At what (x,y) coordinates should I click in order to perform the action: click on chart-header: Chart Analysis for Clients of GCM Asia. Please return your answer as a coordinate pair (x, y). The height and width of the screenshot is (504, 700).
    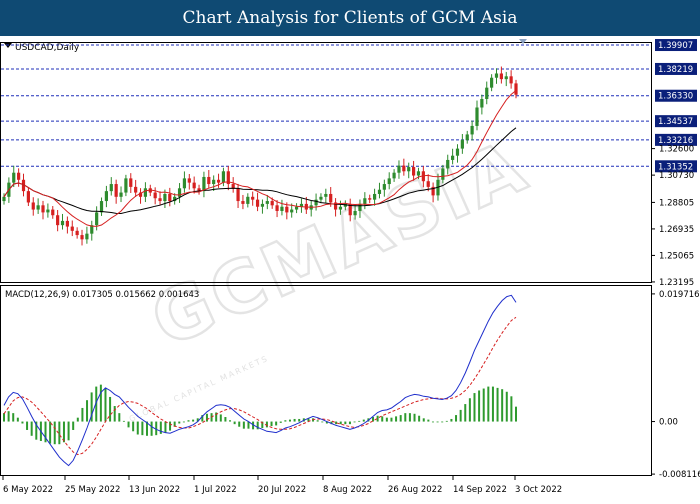
    Looking at the image, I should click on (350, 18).